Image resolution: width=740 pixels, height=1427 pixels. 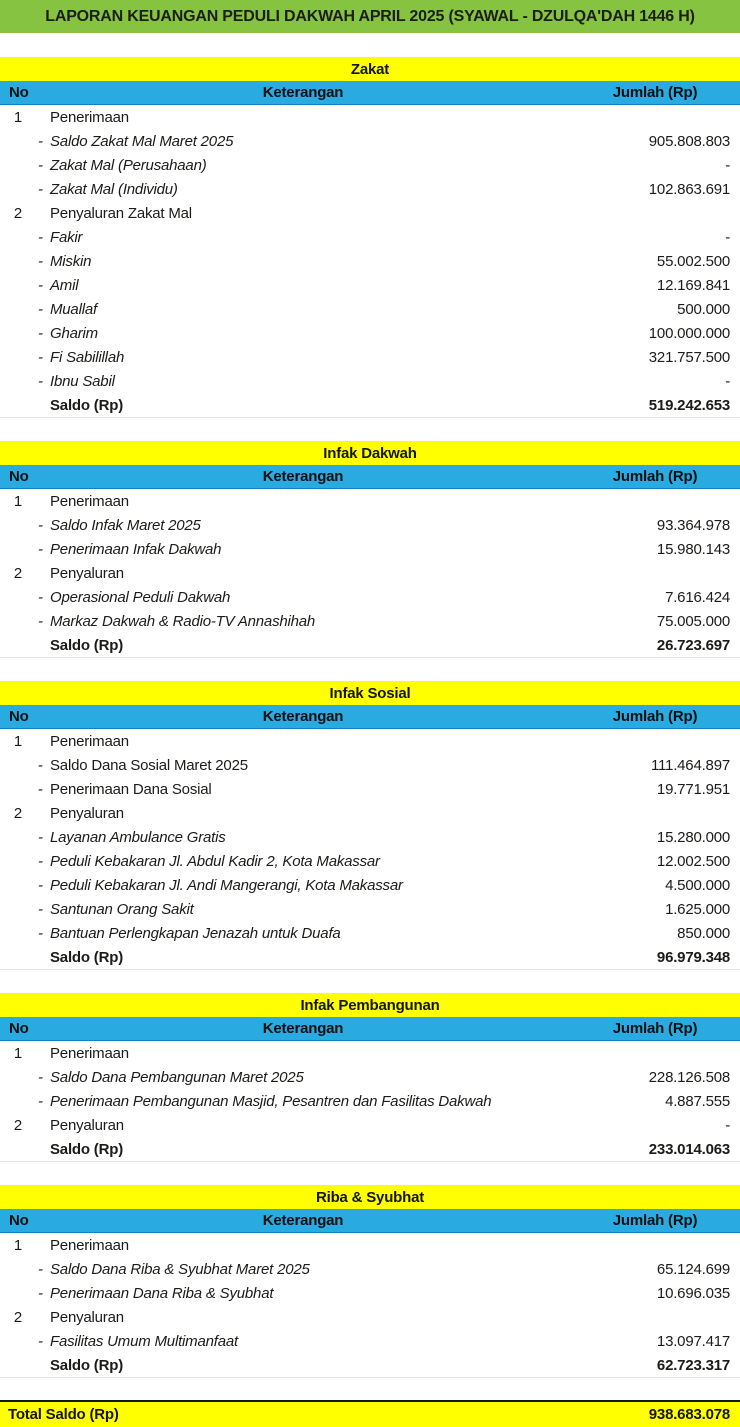 What do you see at coordinates (138, 837) in the screenshot?
I see `row-label-text: Layanan Ambulance Gratis` at bounding box center [138, 837].